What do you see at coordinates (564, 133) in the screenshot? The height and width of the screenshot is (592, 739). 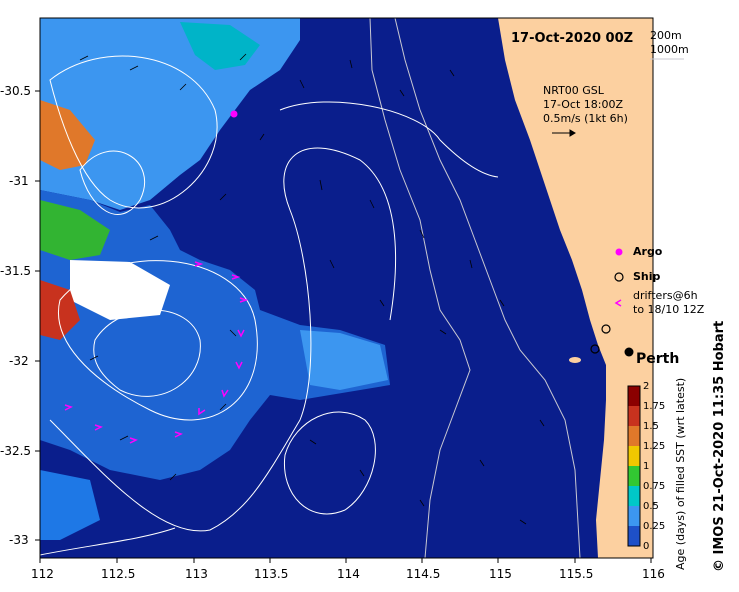 I see `scale-arrow-icon` at bounding box center [564, 133].